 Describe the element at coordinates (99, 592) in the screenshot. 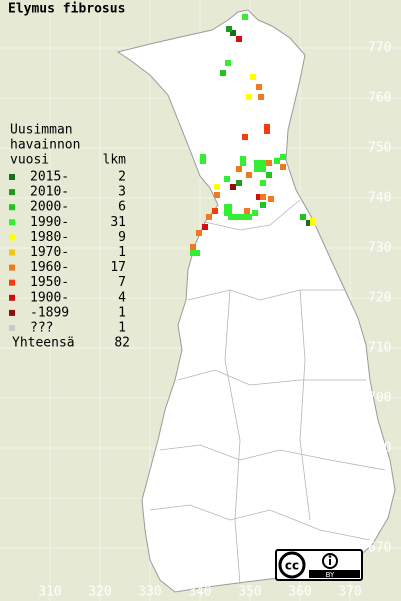

I see `x-tick-label: 320` at that location.